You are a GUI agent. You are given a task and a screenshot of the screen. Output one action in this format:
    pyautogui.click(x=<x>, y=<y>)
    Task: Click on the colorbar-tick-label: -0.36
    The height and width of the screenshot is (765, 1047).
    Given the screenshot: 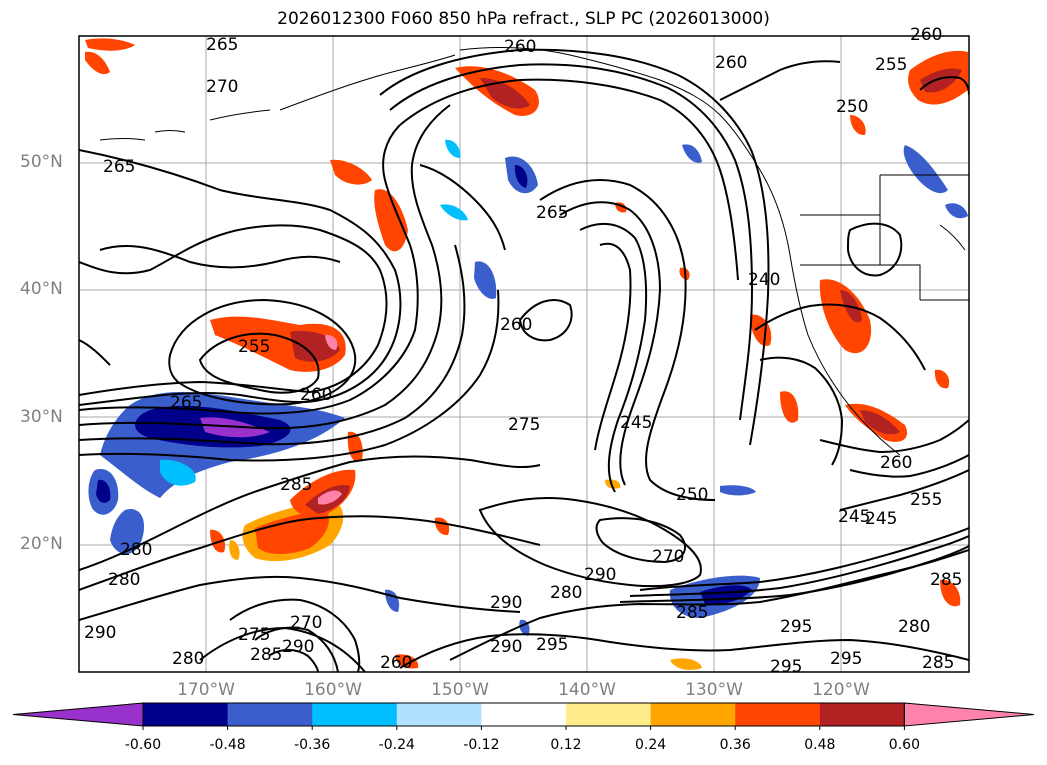 What is the action you would take?
    pyautogui.click(x=312, y=745)
    